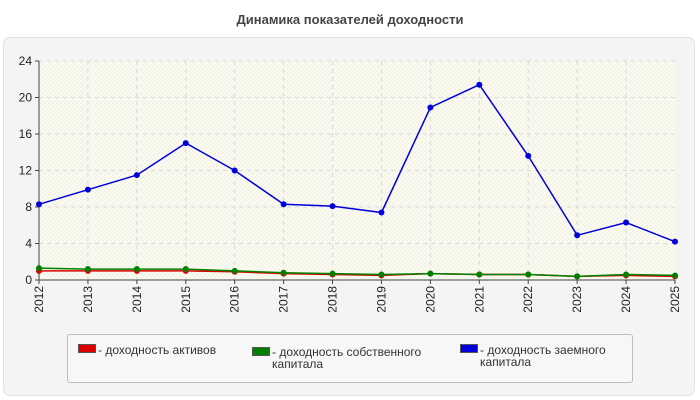 The height and width of the screenshot is (400, 700). Describe the element at coordinates (87, 348) in the screenshot. I see `legend-swatch-assets` at that location.